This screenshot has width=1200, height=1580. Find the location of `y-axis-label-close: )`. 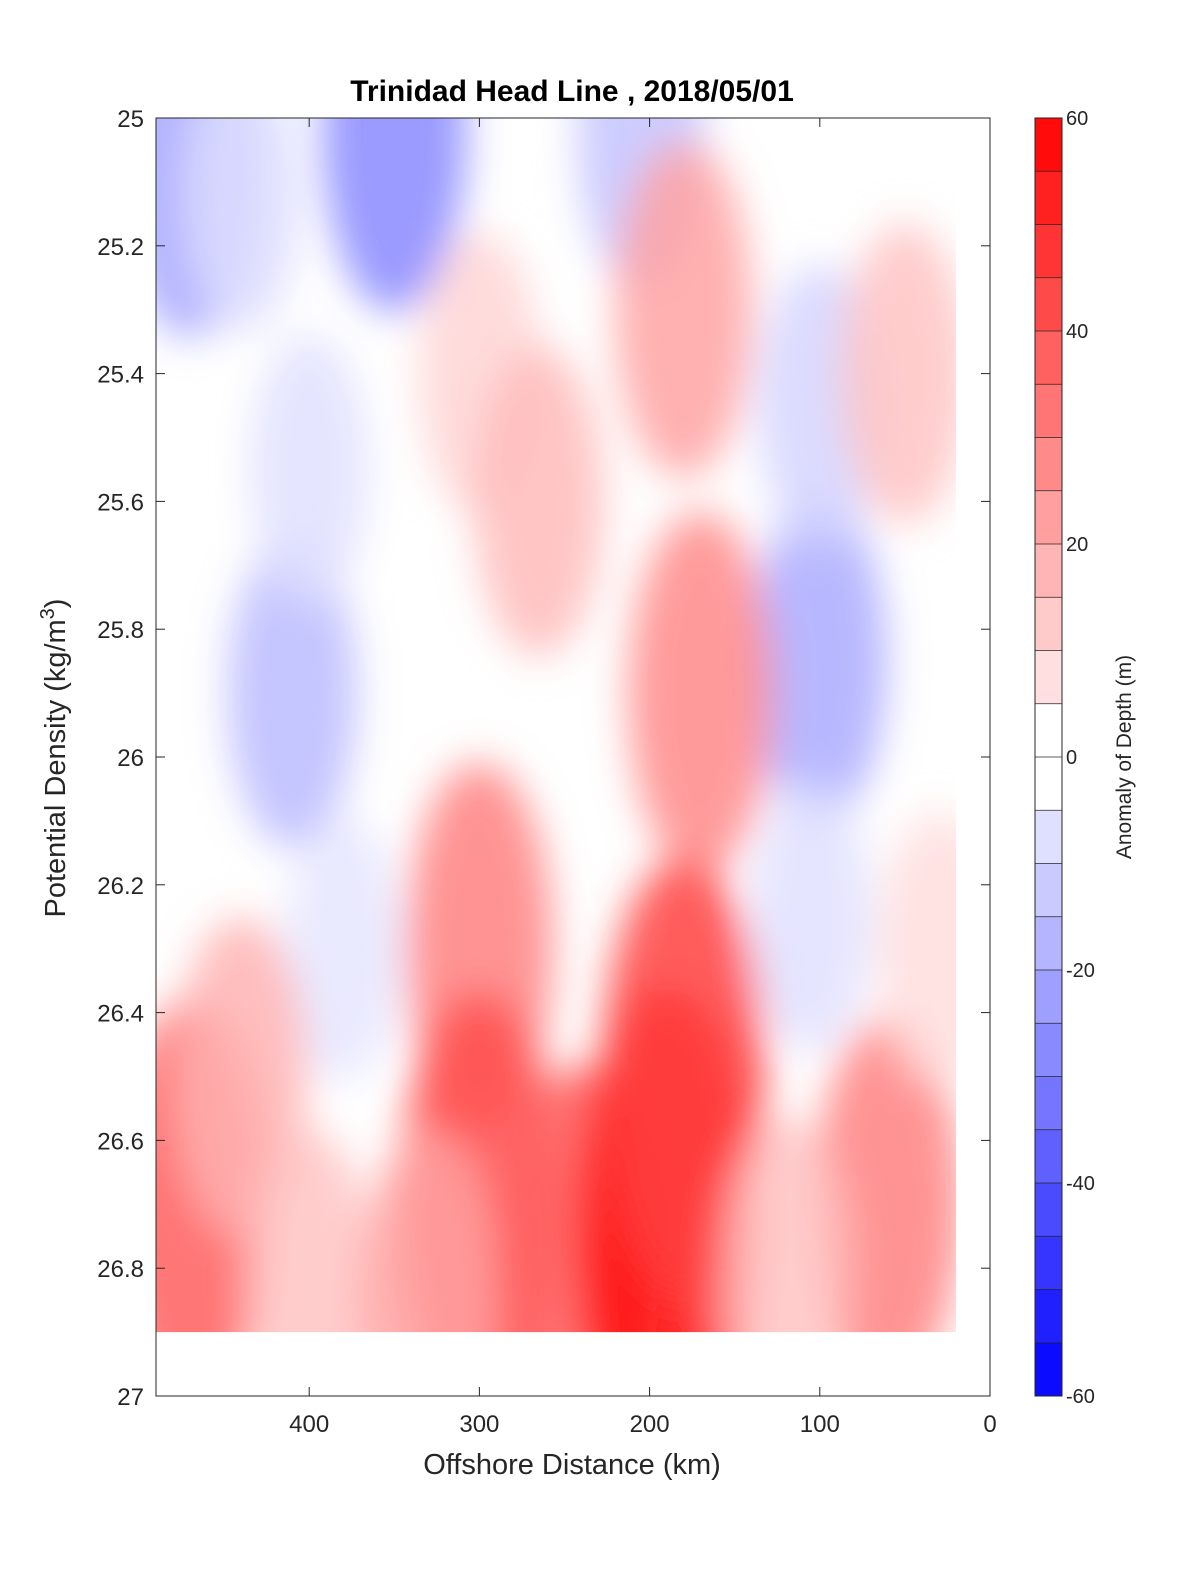

y-axis-label-close: ) is located at coordinates (56, 604).